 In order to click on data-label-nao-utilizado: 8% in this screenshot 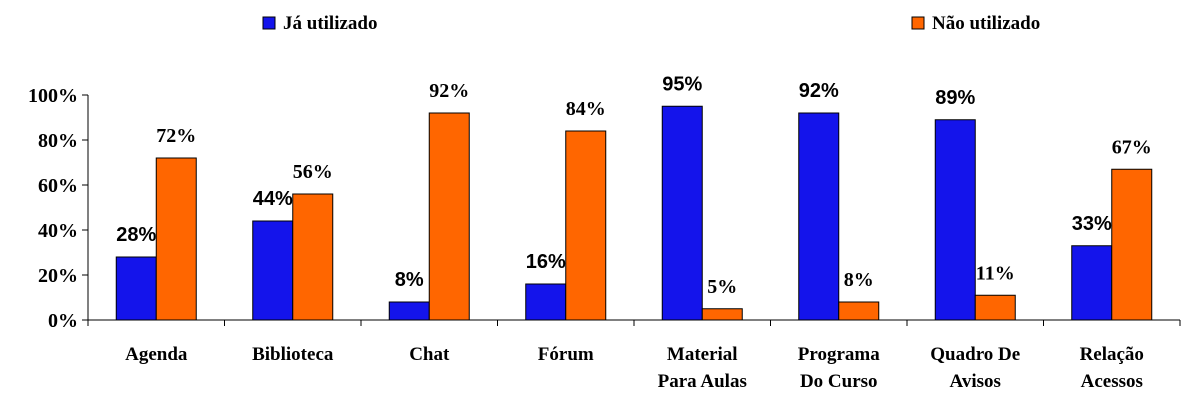, I will do `click(859, 280)`.